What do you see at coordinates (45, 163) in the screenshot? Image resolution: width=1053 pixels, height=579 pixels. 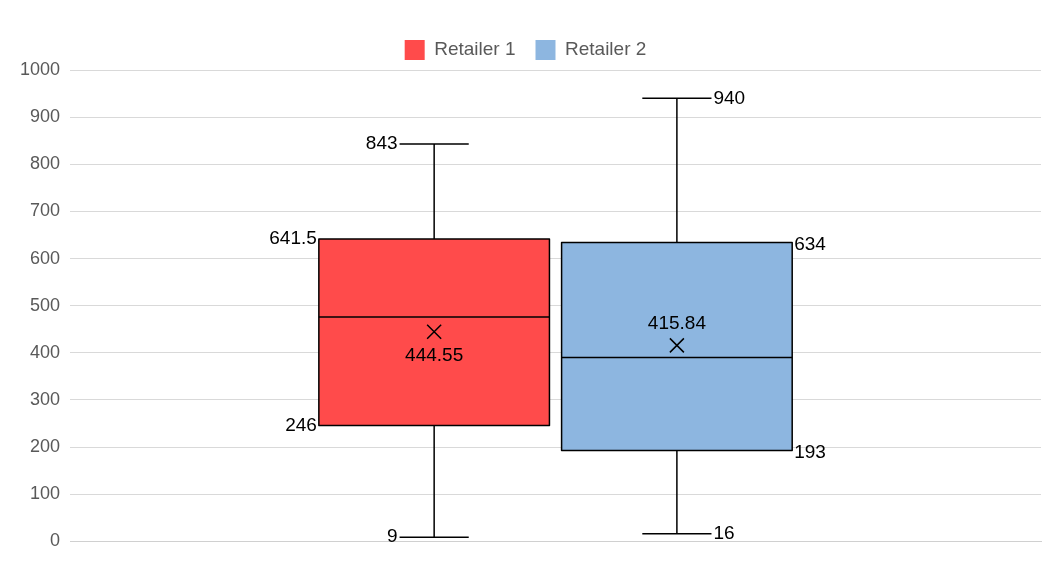 I see `y-tick-label: 800` at bounding box center [45, 163].